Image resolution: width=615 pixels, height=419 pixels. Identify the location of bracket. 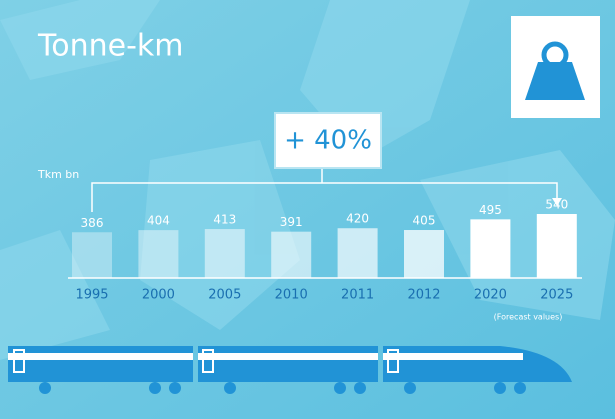
(324, 190).